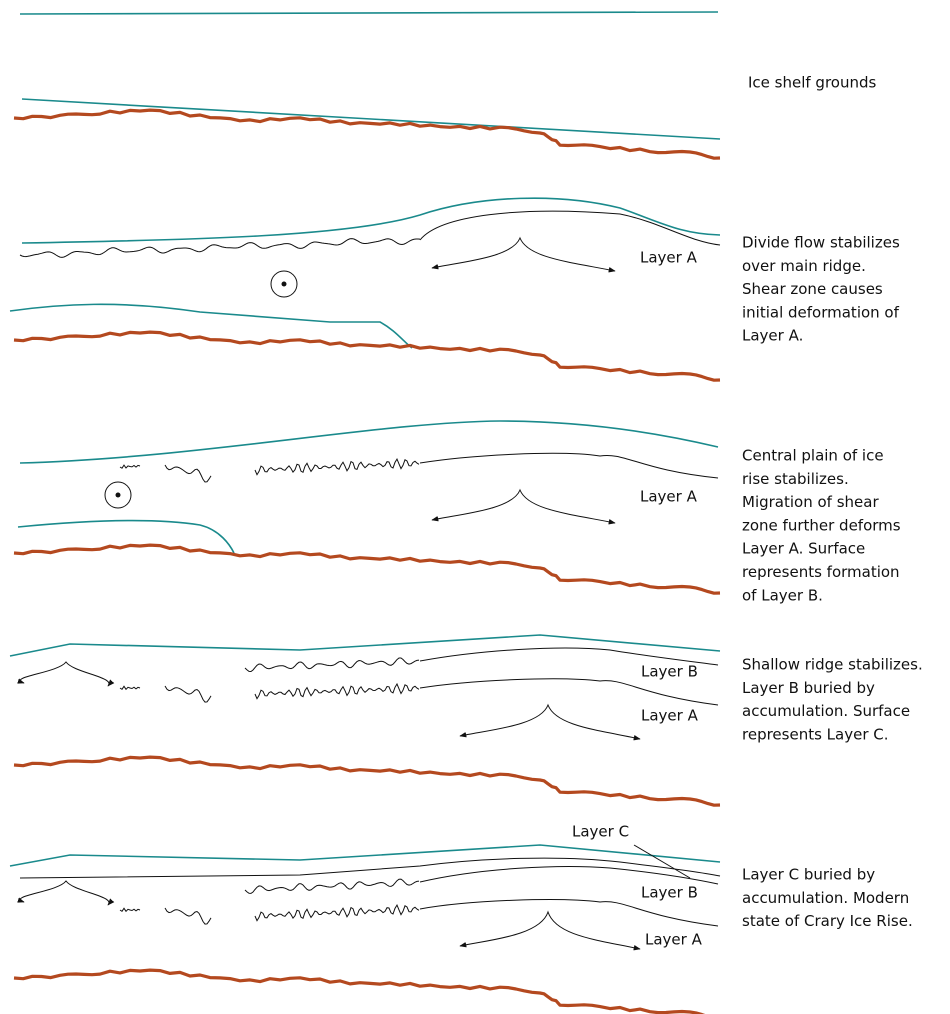 This screenshot has width=950, height=1014. I want to click on caption: Central plain of ice, so click(813, 456).